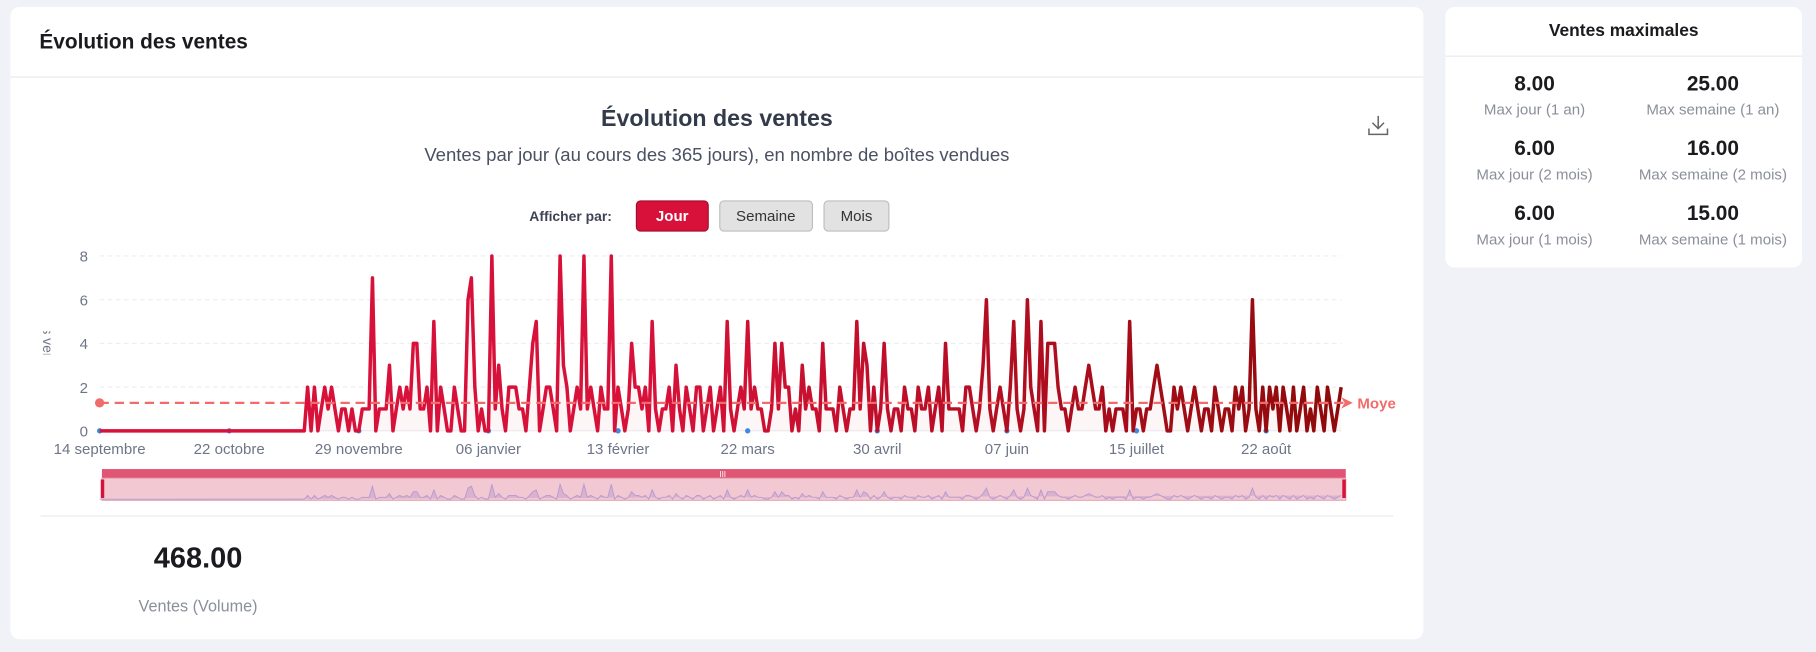 This screenshot has height=652, width=1816. What do you see at coordinates (1713, 109) in the screenshot?
I see `max-stat-label: Max semaine (1 an)` at bounding box center [1713, 109].